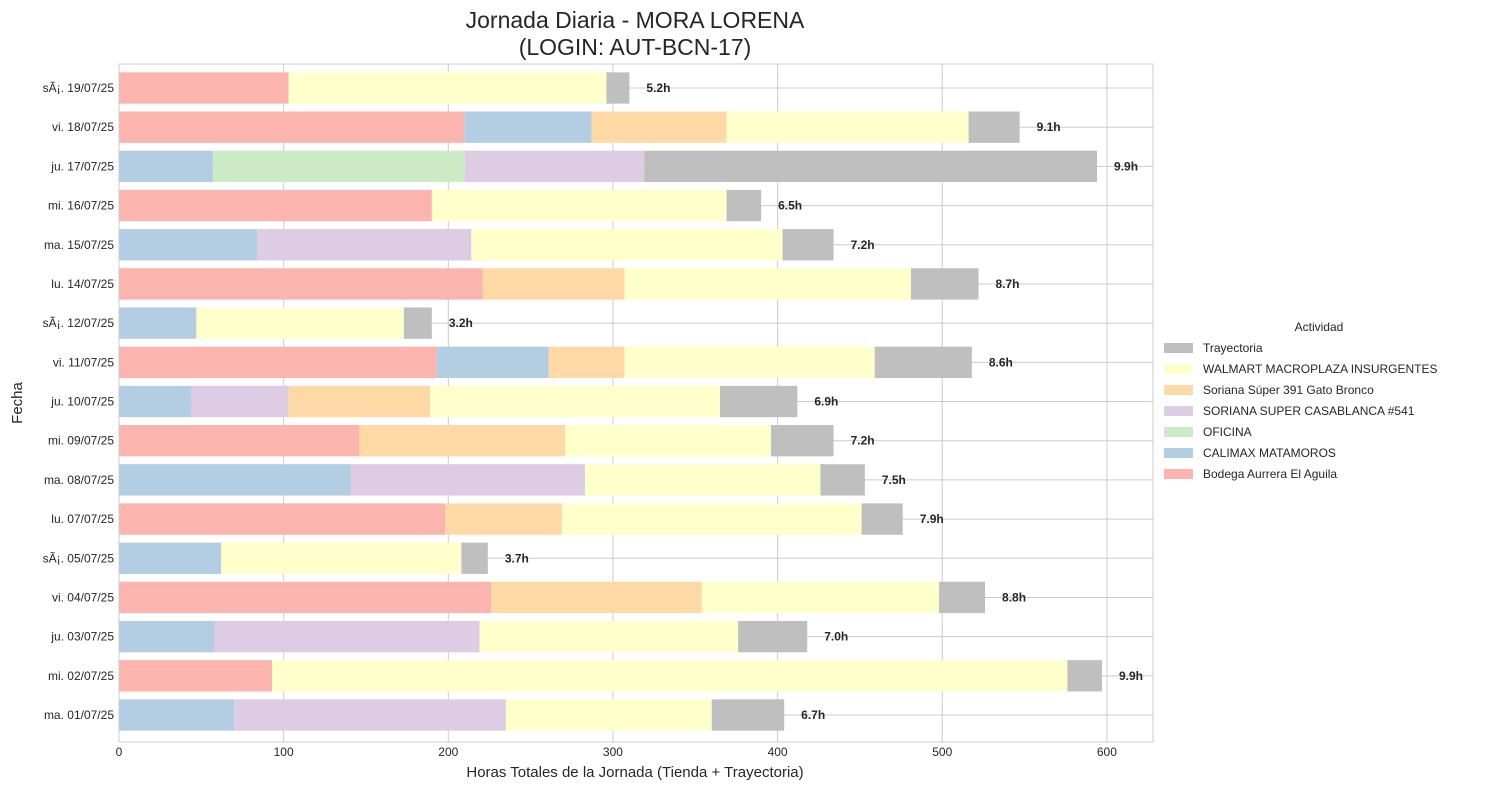  What do you see at coordinates (79, 323) in the screenshot?
I see `y-tick-label: sÃ¡. 12/07/25` at bounding box center [79, 323].